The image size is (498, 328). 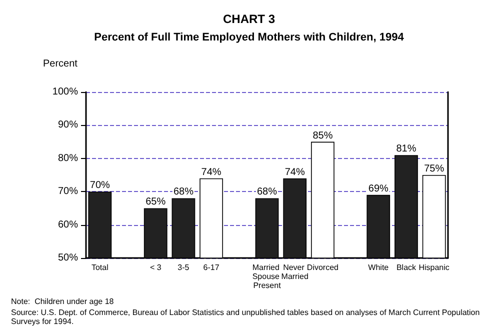 I want to click on text: Note: Children under age 18, so click(x=62, y=301).